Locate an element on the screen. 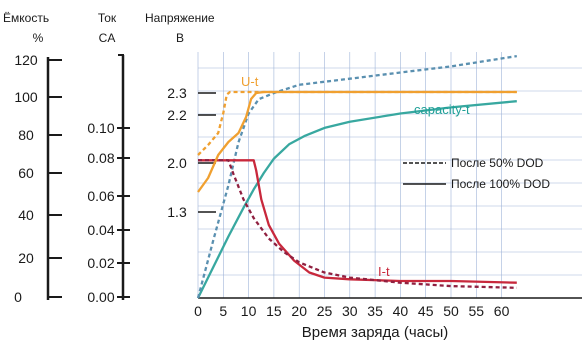 This screenshot has width=582, height=347. capacity-tick-label: 0 is located at coordinates (18, 297).